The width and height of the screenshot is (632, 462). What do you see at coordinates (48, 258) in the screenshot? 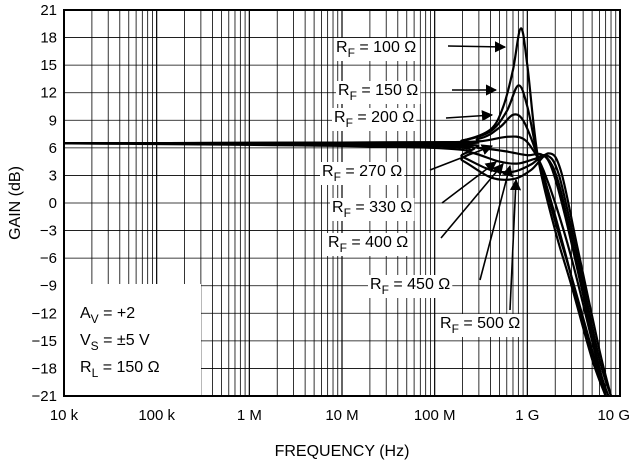
I see `y-tick-label: −6` at bounding box center [48, 258].